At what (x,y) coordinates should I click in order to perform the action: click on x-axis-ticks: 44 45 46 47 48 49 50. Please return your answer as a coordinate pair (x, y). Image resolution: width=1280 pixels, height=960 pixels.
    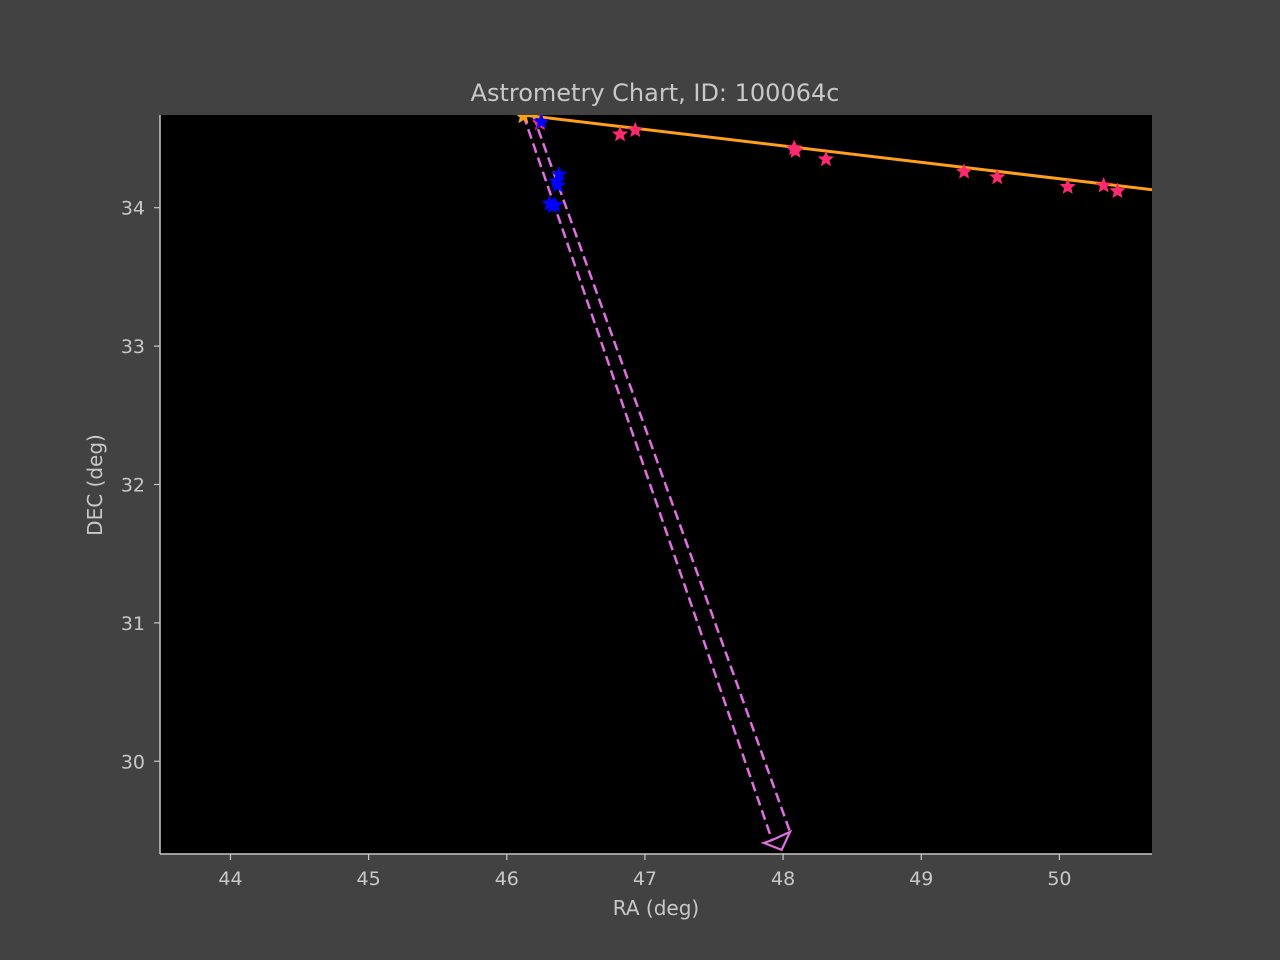
    Looking at the image, I should click on (645, 872).